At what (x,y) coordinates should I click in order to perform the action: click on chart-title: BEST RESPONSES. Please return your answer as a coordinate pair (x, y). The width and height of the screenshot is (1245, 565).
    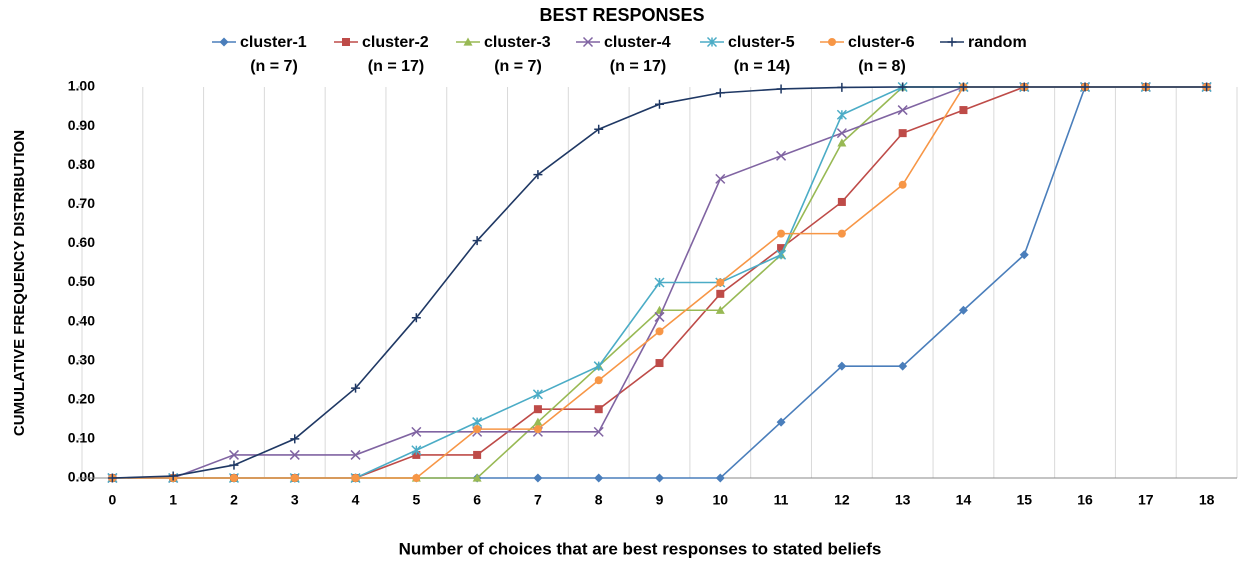
    Looking at the image, I should click on (621, 15).